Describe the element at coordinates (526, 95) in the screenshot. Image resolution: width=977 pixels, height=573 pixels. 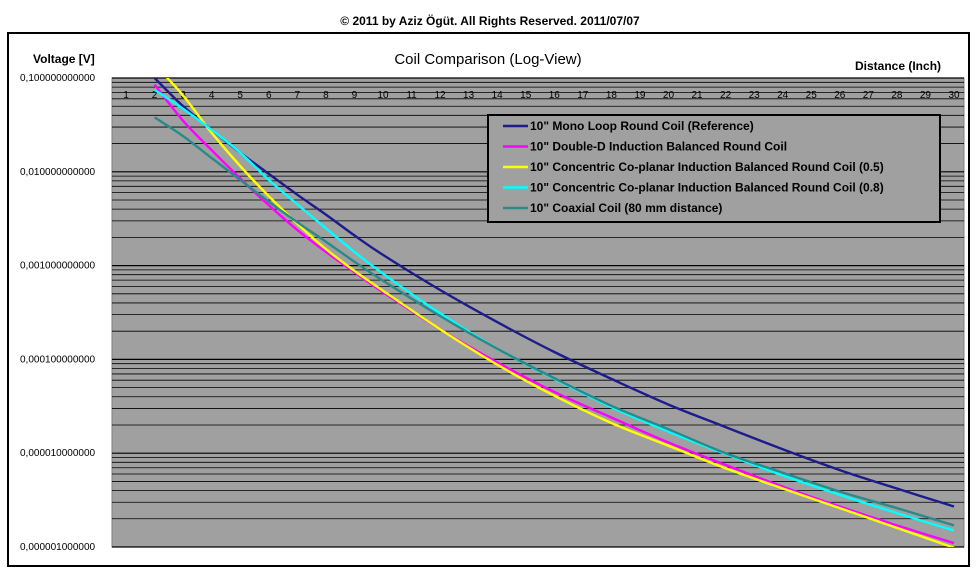
I see `x-tick-label: 15` at that location.